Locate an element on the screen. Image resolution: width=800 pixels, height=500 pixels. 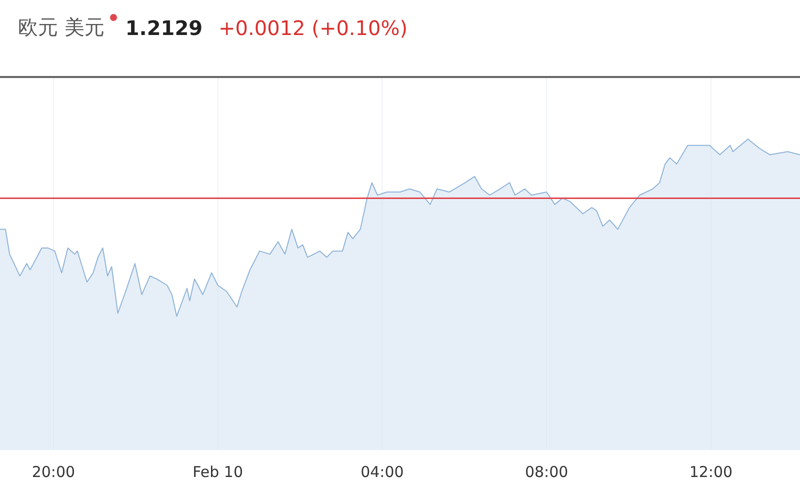
chart-title: 欧元 美元 is located at coordinates (61, 27).